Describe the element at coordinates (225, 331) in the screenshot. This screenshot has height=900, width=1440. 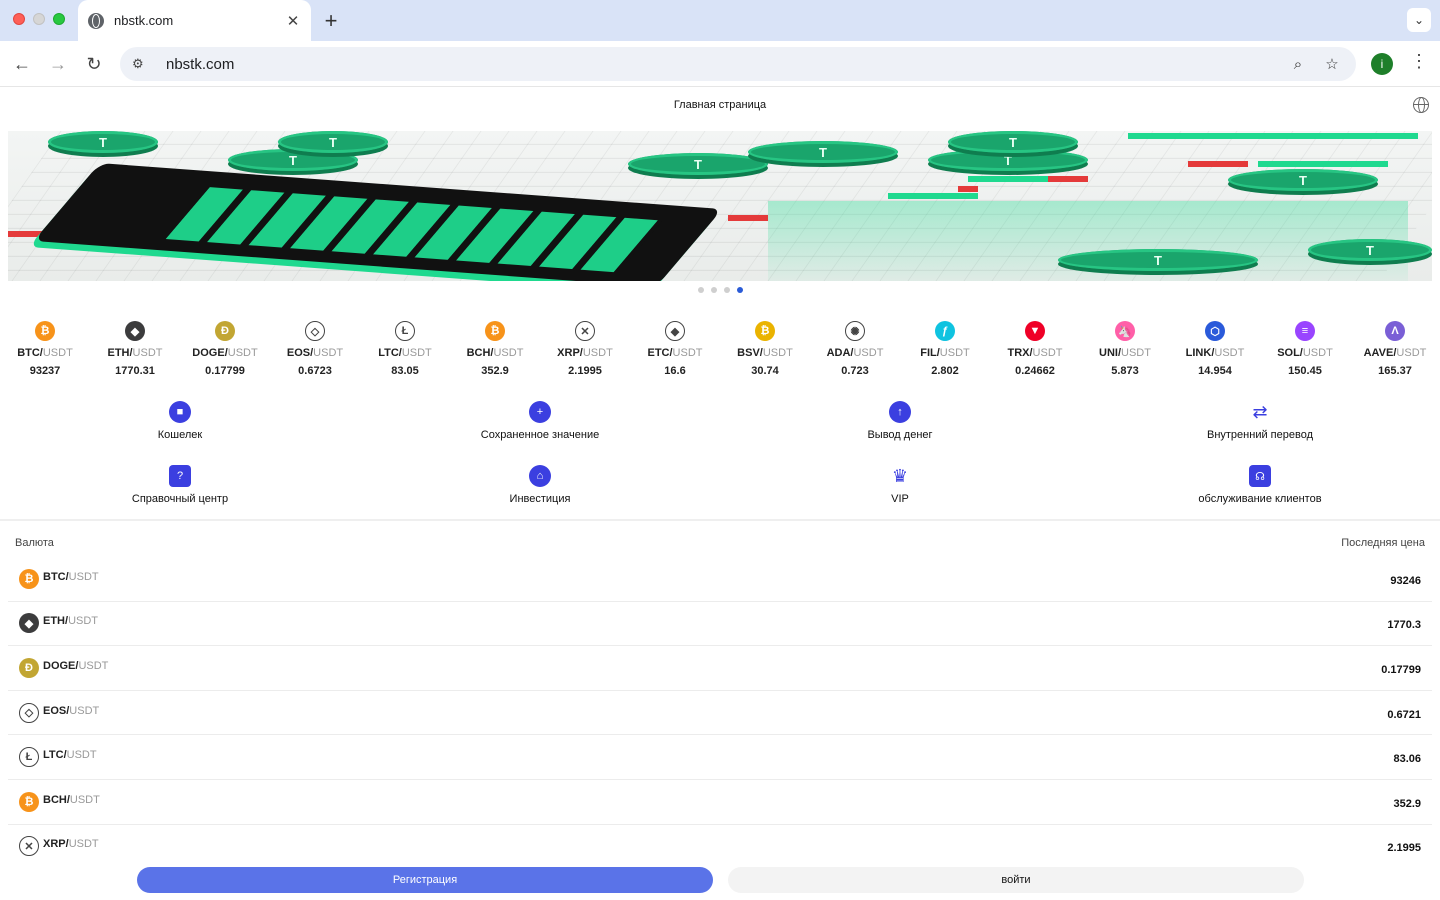
I see `dogecoin-icon: Ð` at that location.